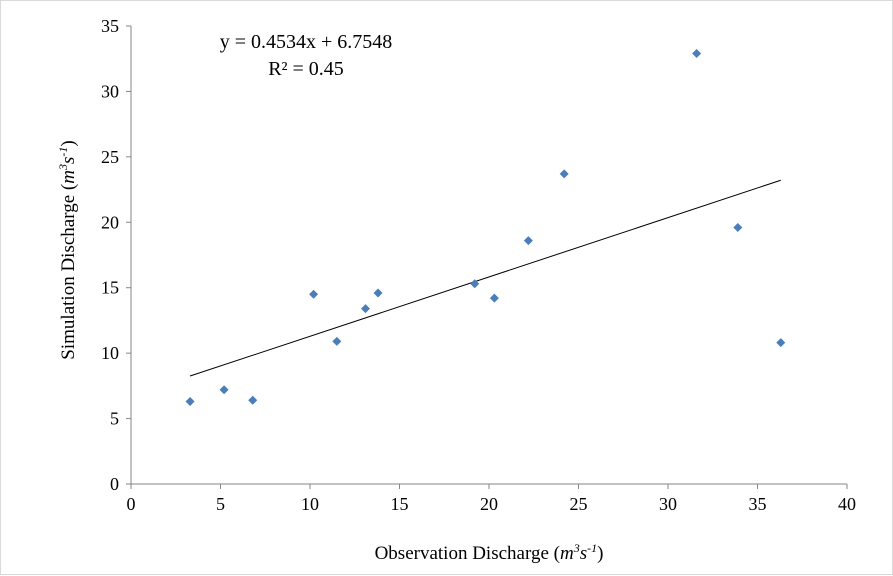 This screenshot has width=893, height=576. I want to click on y-axis-title: Simulation Discharge (m3s-1), so click(67, 249).